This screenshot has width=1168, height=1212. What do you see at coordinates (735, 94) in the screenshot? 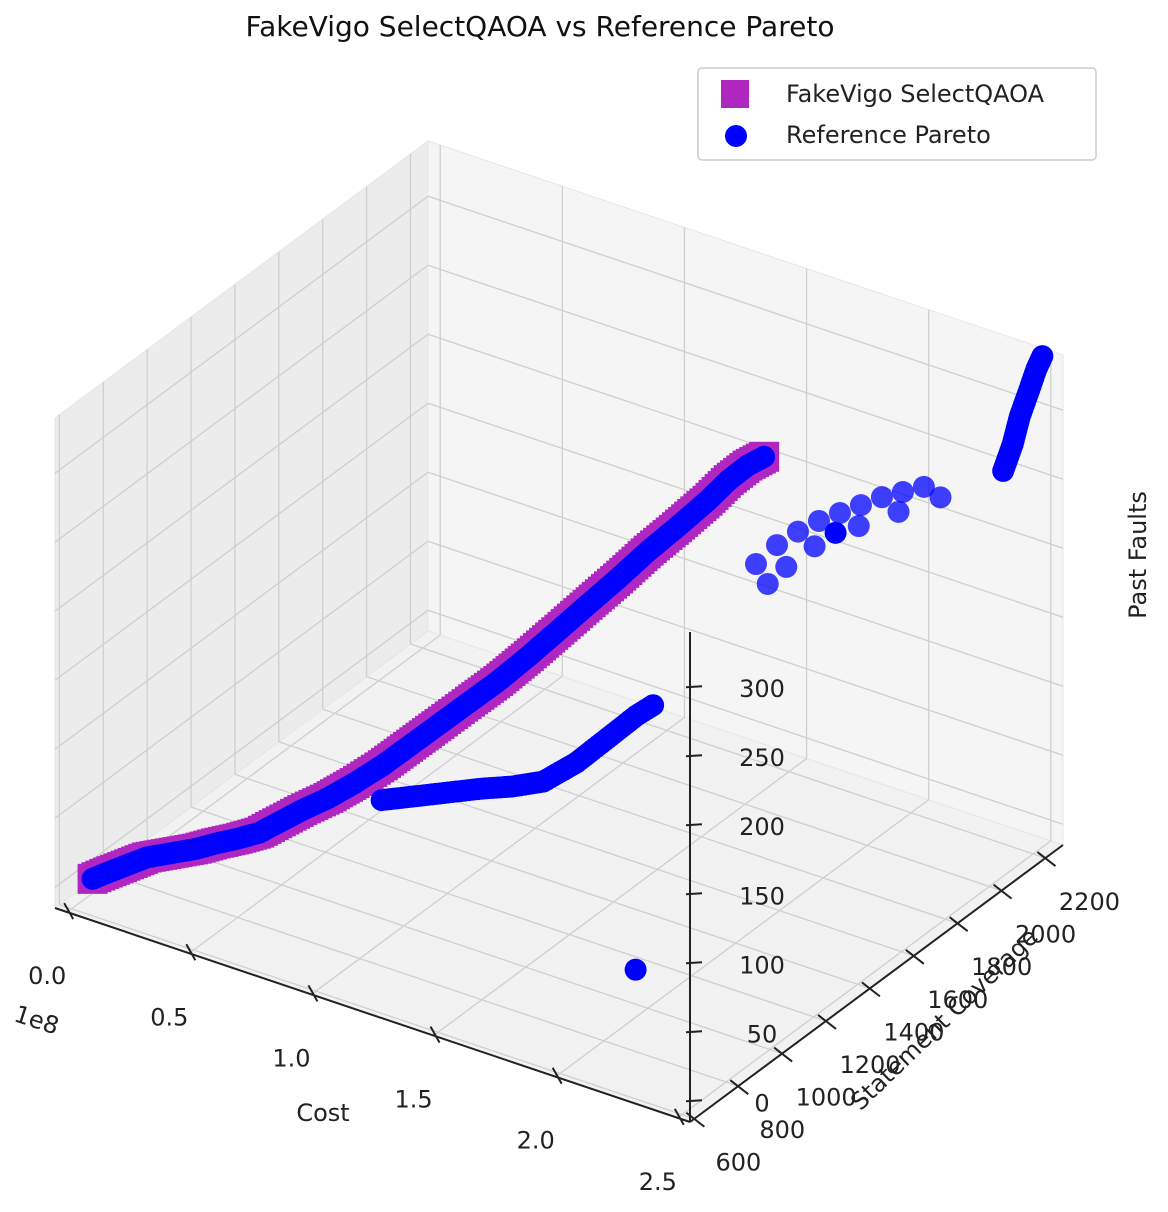
I see `legend-marker-selectqaoa` at bounding box center [735, 94].